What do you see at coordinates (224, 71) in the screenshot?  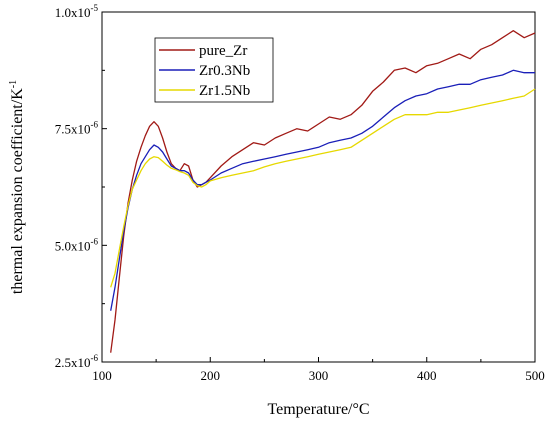 I see `legend-label-1: Zr0.3Nb` at bounding box center [224, 71].